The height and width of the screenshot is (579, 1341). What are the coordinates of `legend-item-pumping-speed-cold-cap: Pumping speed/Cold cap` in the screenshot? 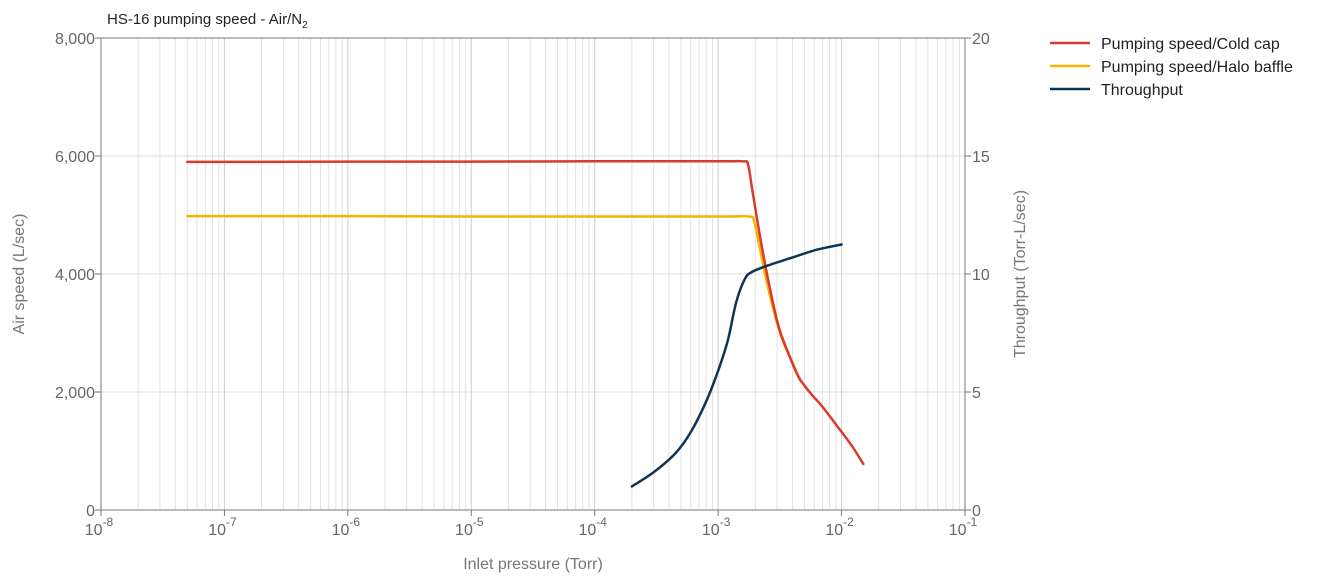 It's located at (1165, 44).